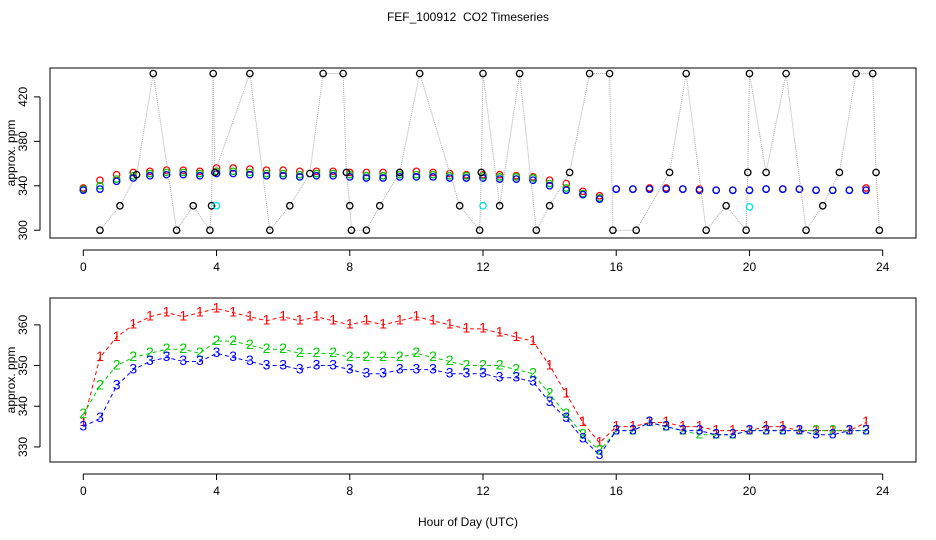  Describe the element at coordinates (23, 447) in the screenshot. I see `y-tick-label: 330` at that location.